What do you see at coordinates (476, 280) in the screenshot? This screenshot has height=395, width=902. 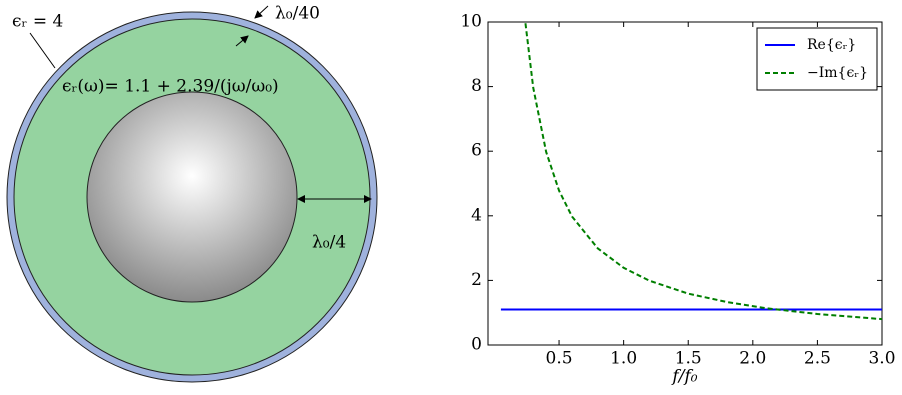 I see `y-tick-label: 2` at bounding box center [476, 280].